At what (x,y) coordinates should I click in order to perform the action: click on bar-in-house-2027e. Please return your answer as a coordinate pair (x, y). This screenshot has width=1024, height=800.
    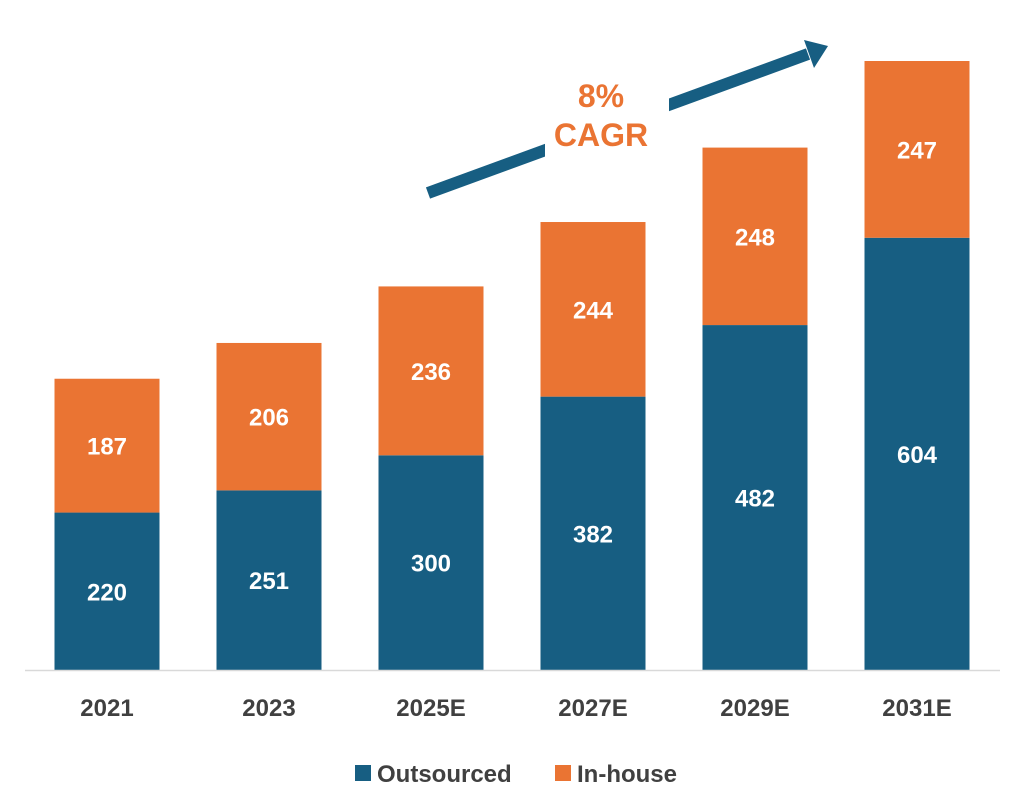
    Looking at the image, I should click on (593, 309).